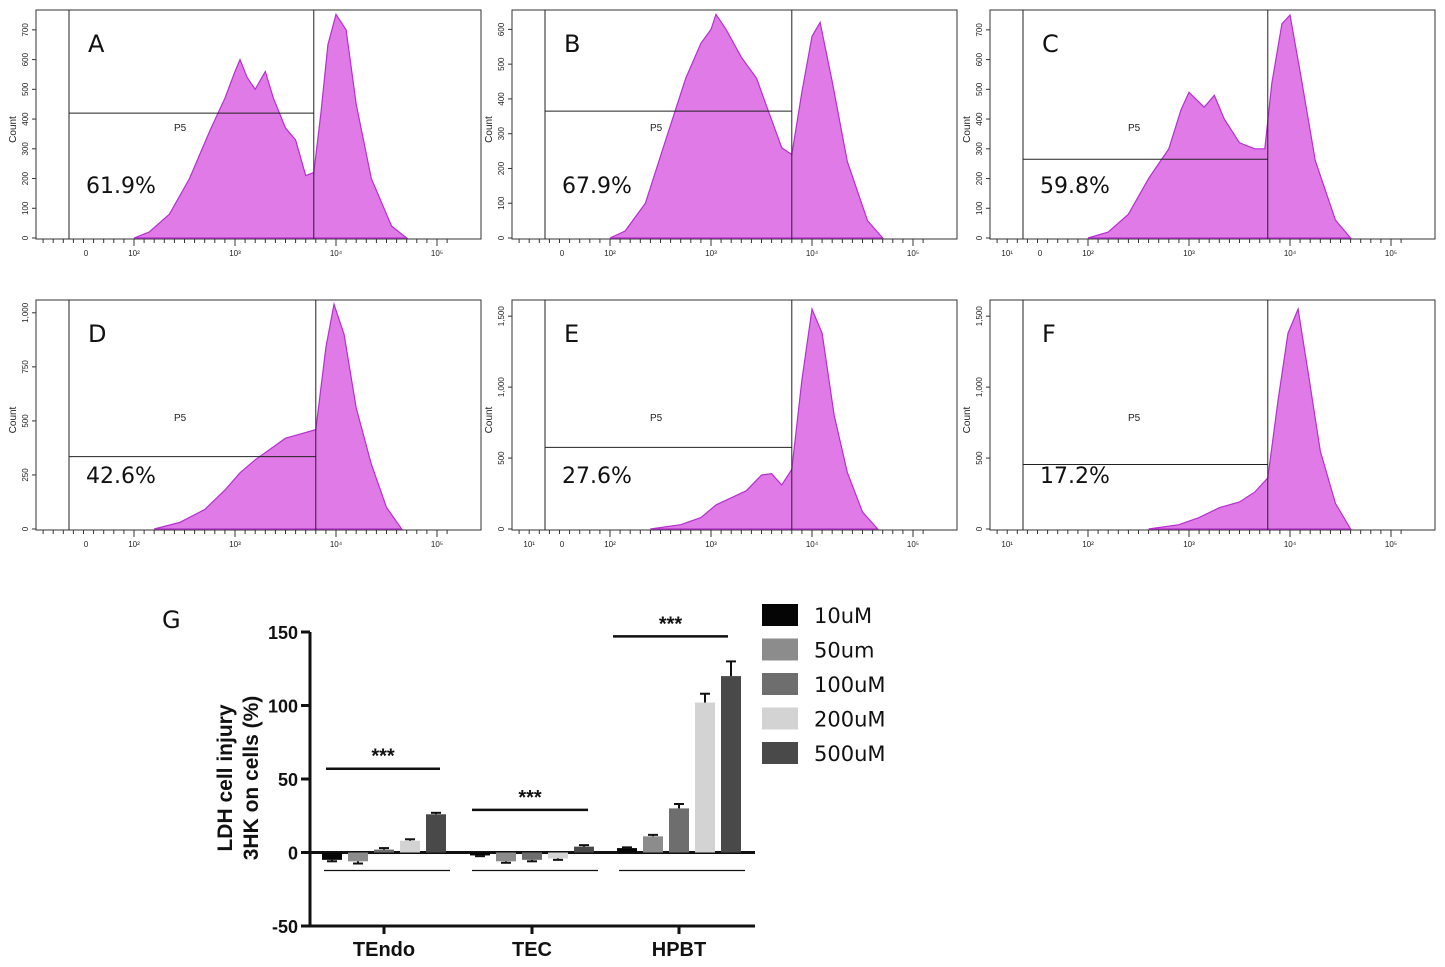 The width and height of the screenshot is (1445, 967). What do you see at coordinates (358, 857) in the screenshot?
I see `bar-50um-tendo` at bounding box center [358, 857].